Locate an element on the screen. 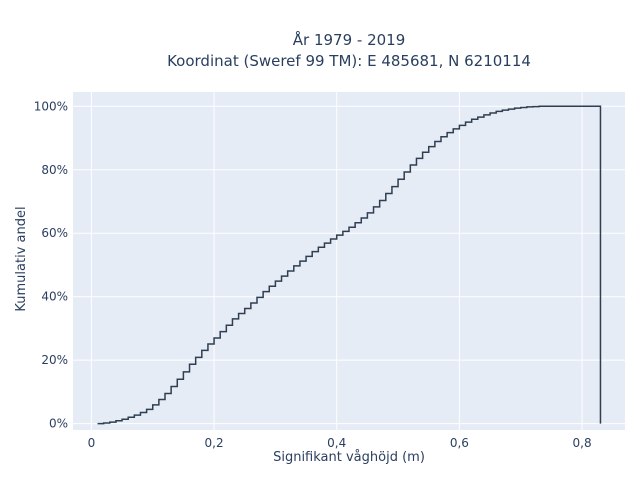  y-axis-ticks: 0% 20% 40% 60% 80% 100% is located at coordinates (51, 264).